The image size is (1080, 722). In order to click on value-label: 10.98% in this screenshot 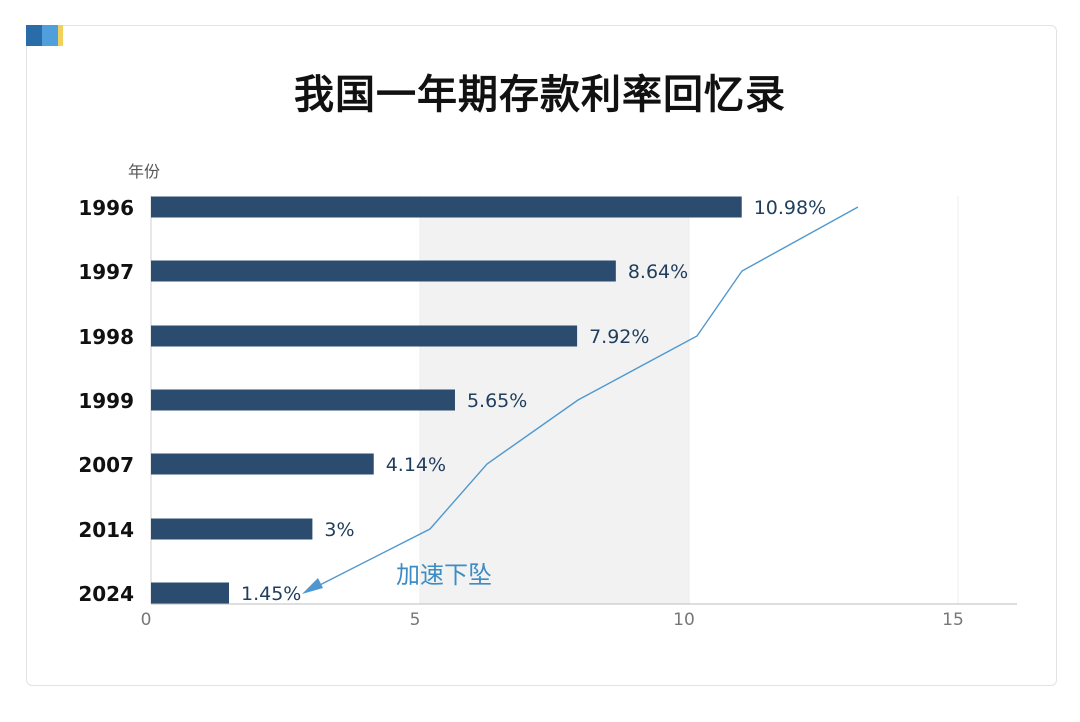, I will do `click(790, 208)`.